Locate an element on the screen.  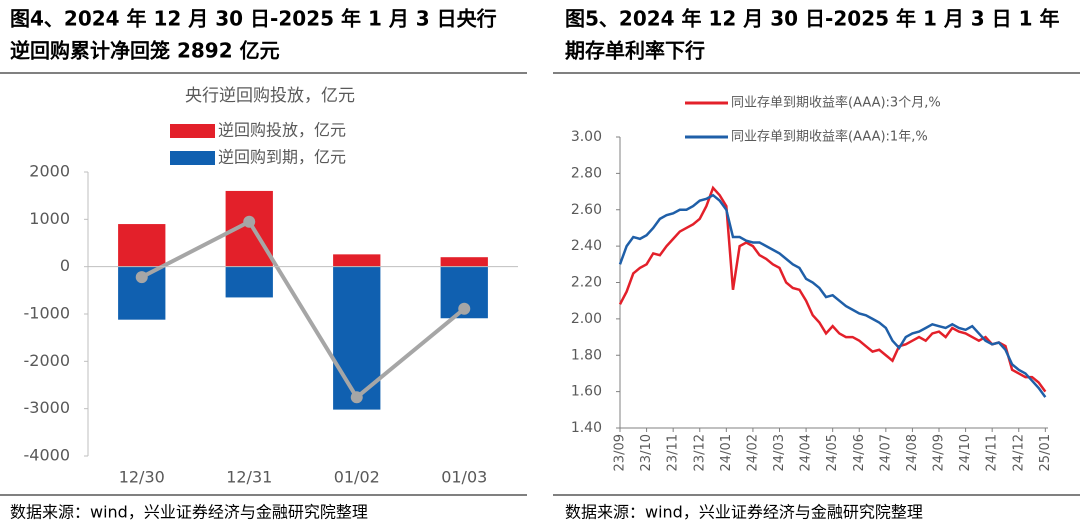
y-tick-label: 2.60 is located at coordinates (586, 210).